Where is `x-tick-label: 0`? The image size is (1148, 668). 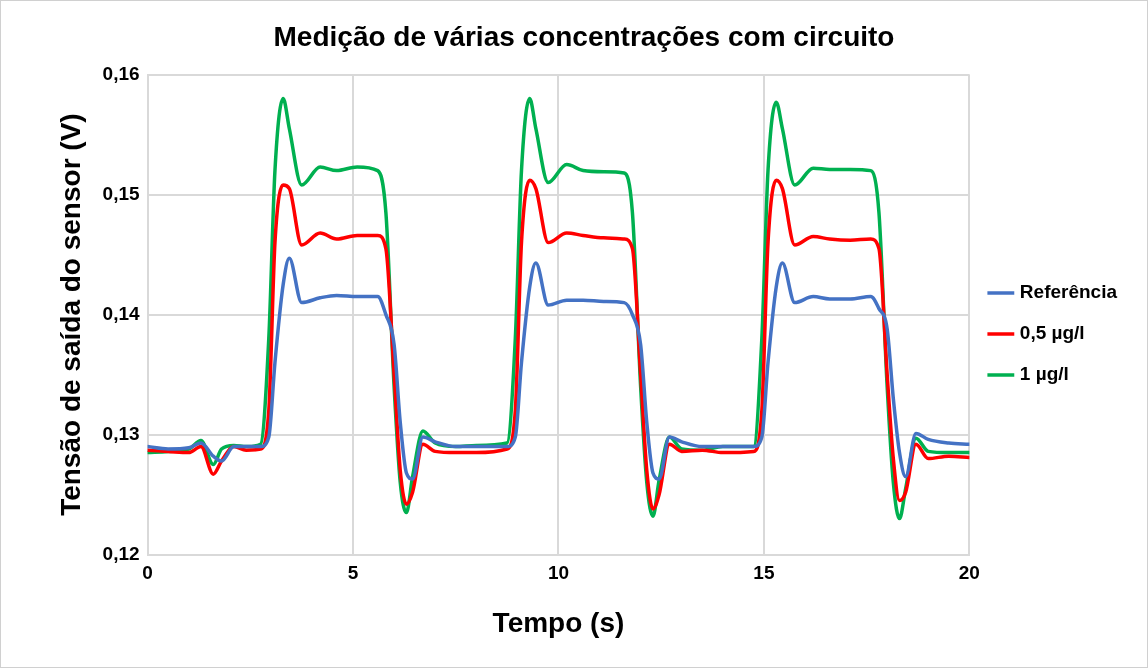
x-tick-label: 0 is located at coordinates (147, 573).